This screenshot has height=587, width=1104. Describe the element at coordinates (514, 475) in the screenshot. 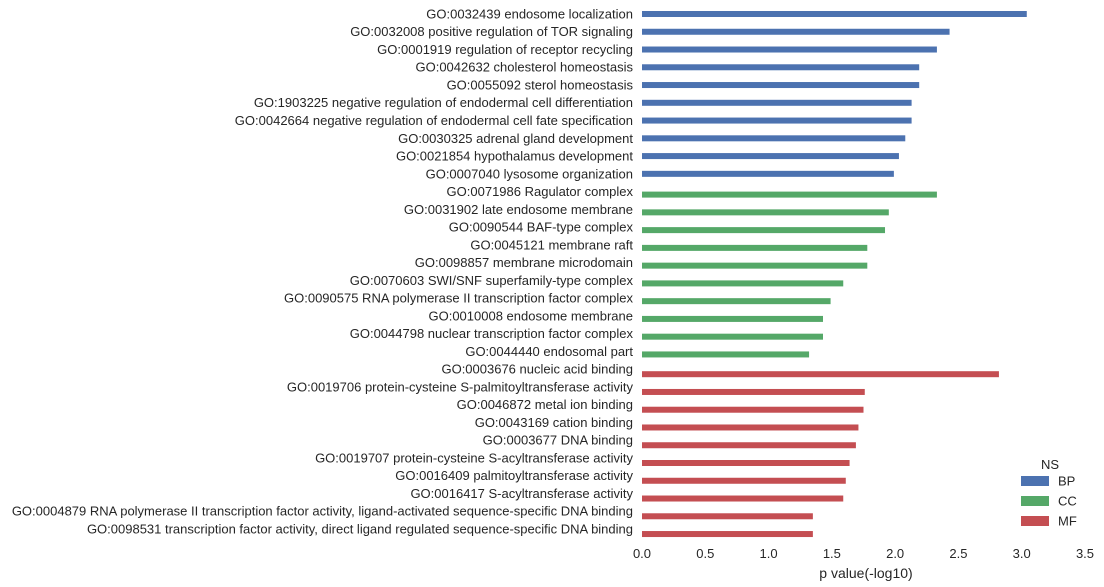

I see `category-label: GO:0016409 palmitoyltransferase activity` at that location.